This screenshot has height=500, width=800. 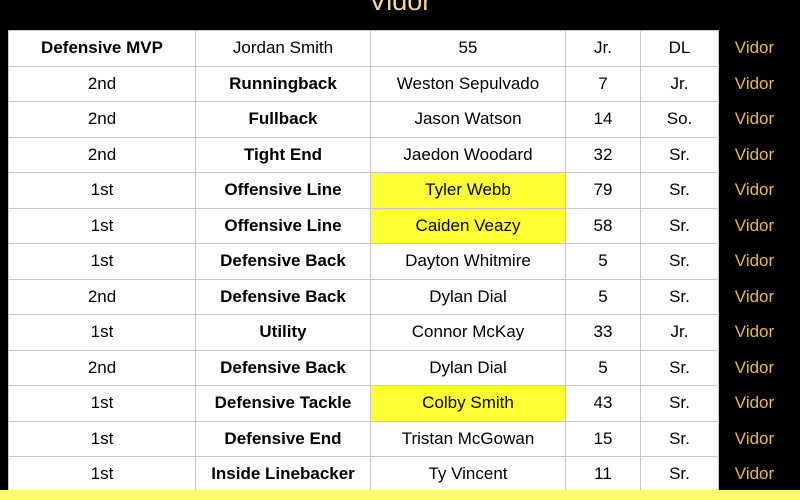 What do you see at coordinates (283, 119) in the screenshot?
I see `table-cell: Fullback` at bounding box center [283, 119].